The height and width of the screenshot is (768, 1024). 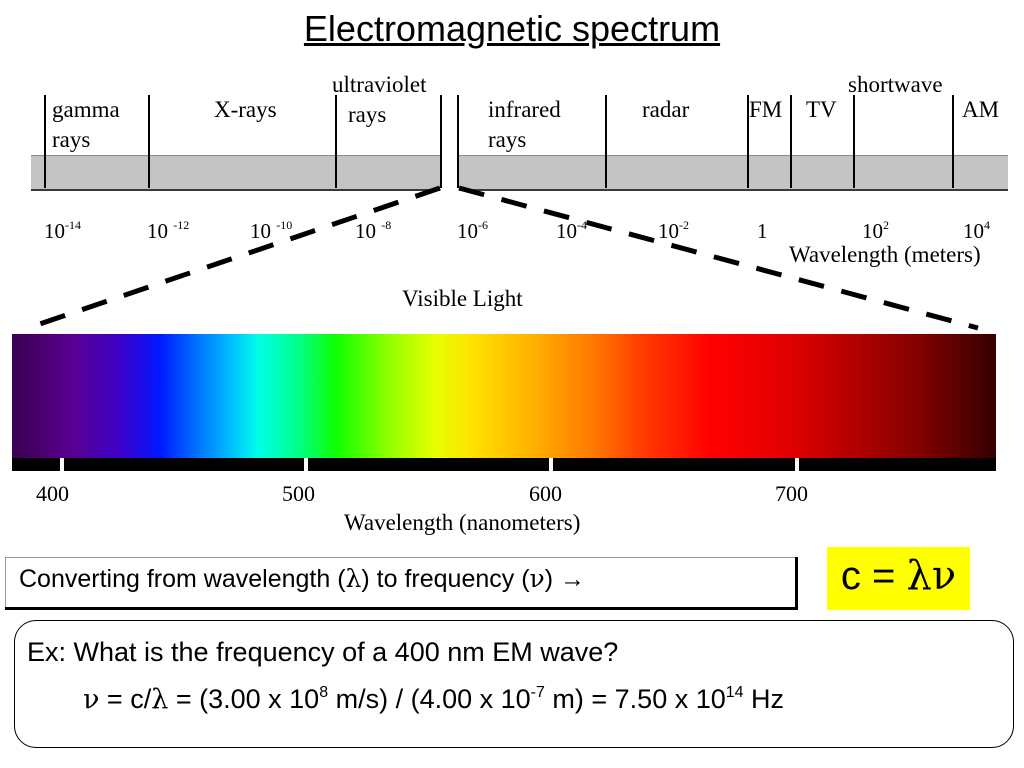 I want to click on divider-fm, so click(x=791, y=141).